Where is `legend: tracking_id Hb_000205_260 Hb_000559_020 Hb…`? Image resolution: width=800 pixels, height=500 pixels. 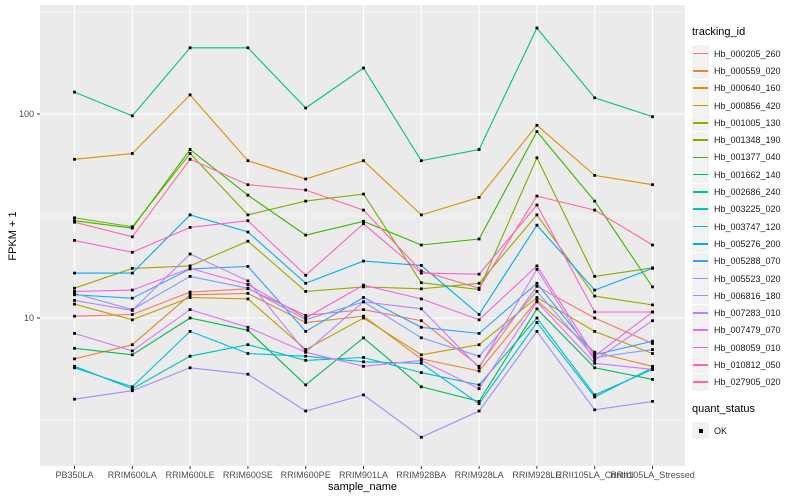
legend: tracking_id Hb_000205_260 Hb_000559_020 Hb… is located at coordinates (745, 233).